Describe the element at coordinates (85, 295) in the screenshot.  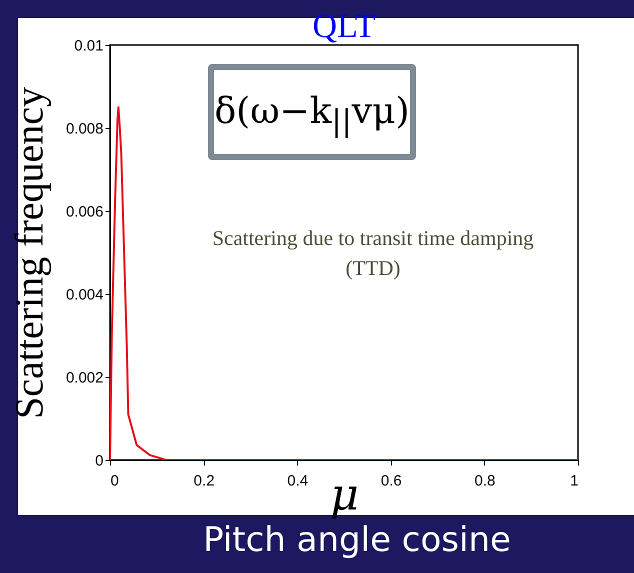
I see `y-tick-label: 0.004` at that location.